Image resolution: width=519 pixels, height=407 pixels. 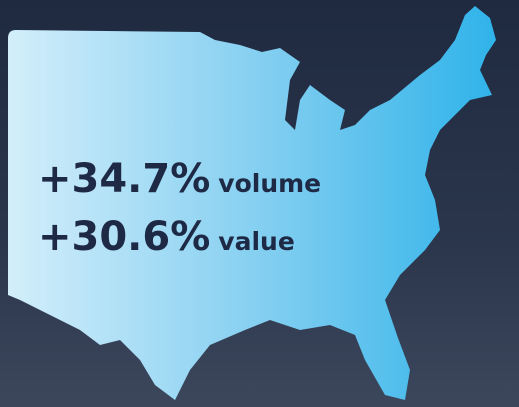 What do you see at coordinates (124, 237) in the screenshot?
I see `stat-figure: +30.6%` at bounding box center [124, 237].